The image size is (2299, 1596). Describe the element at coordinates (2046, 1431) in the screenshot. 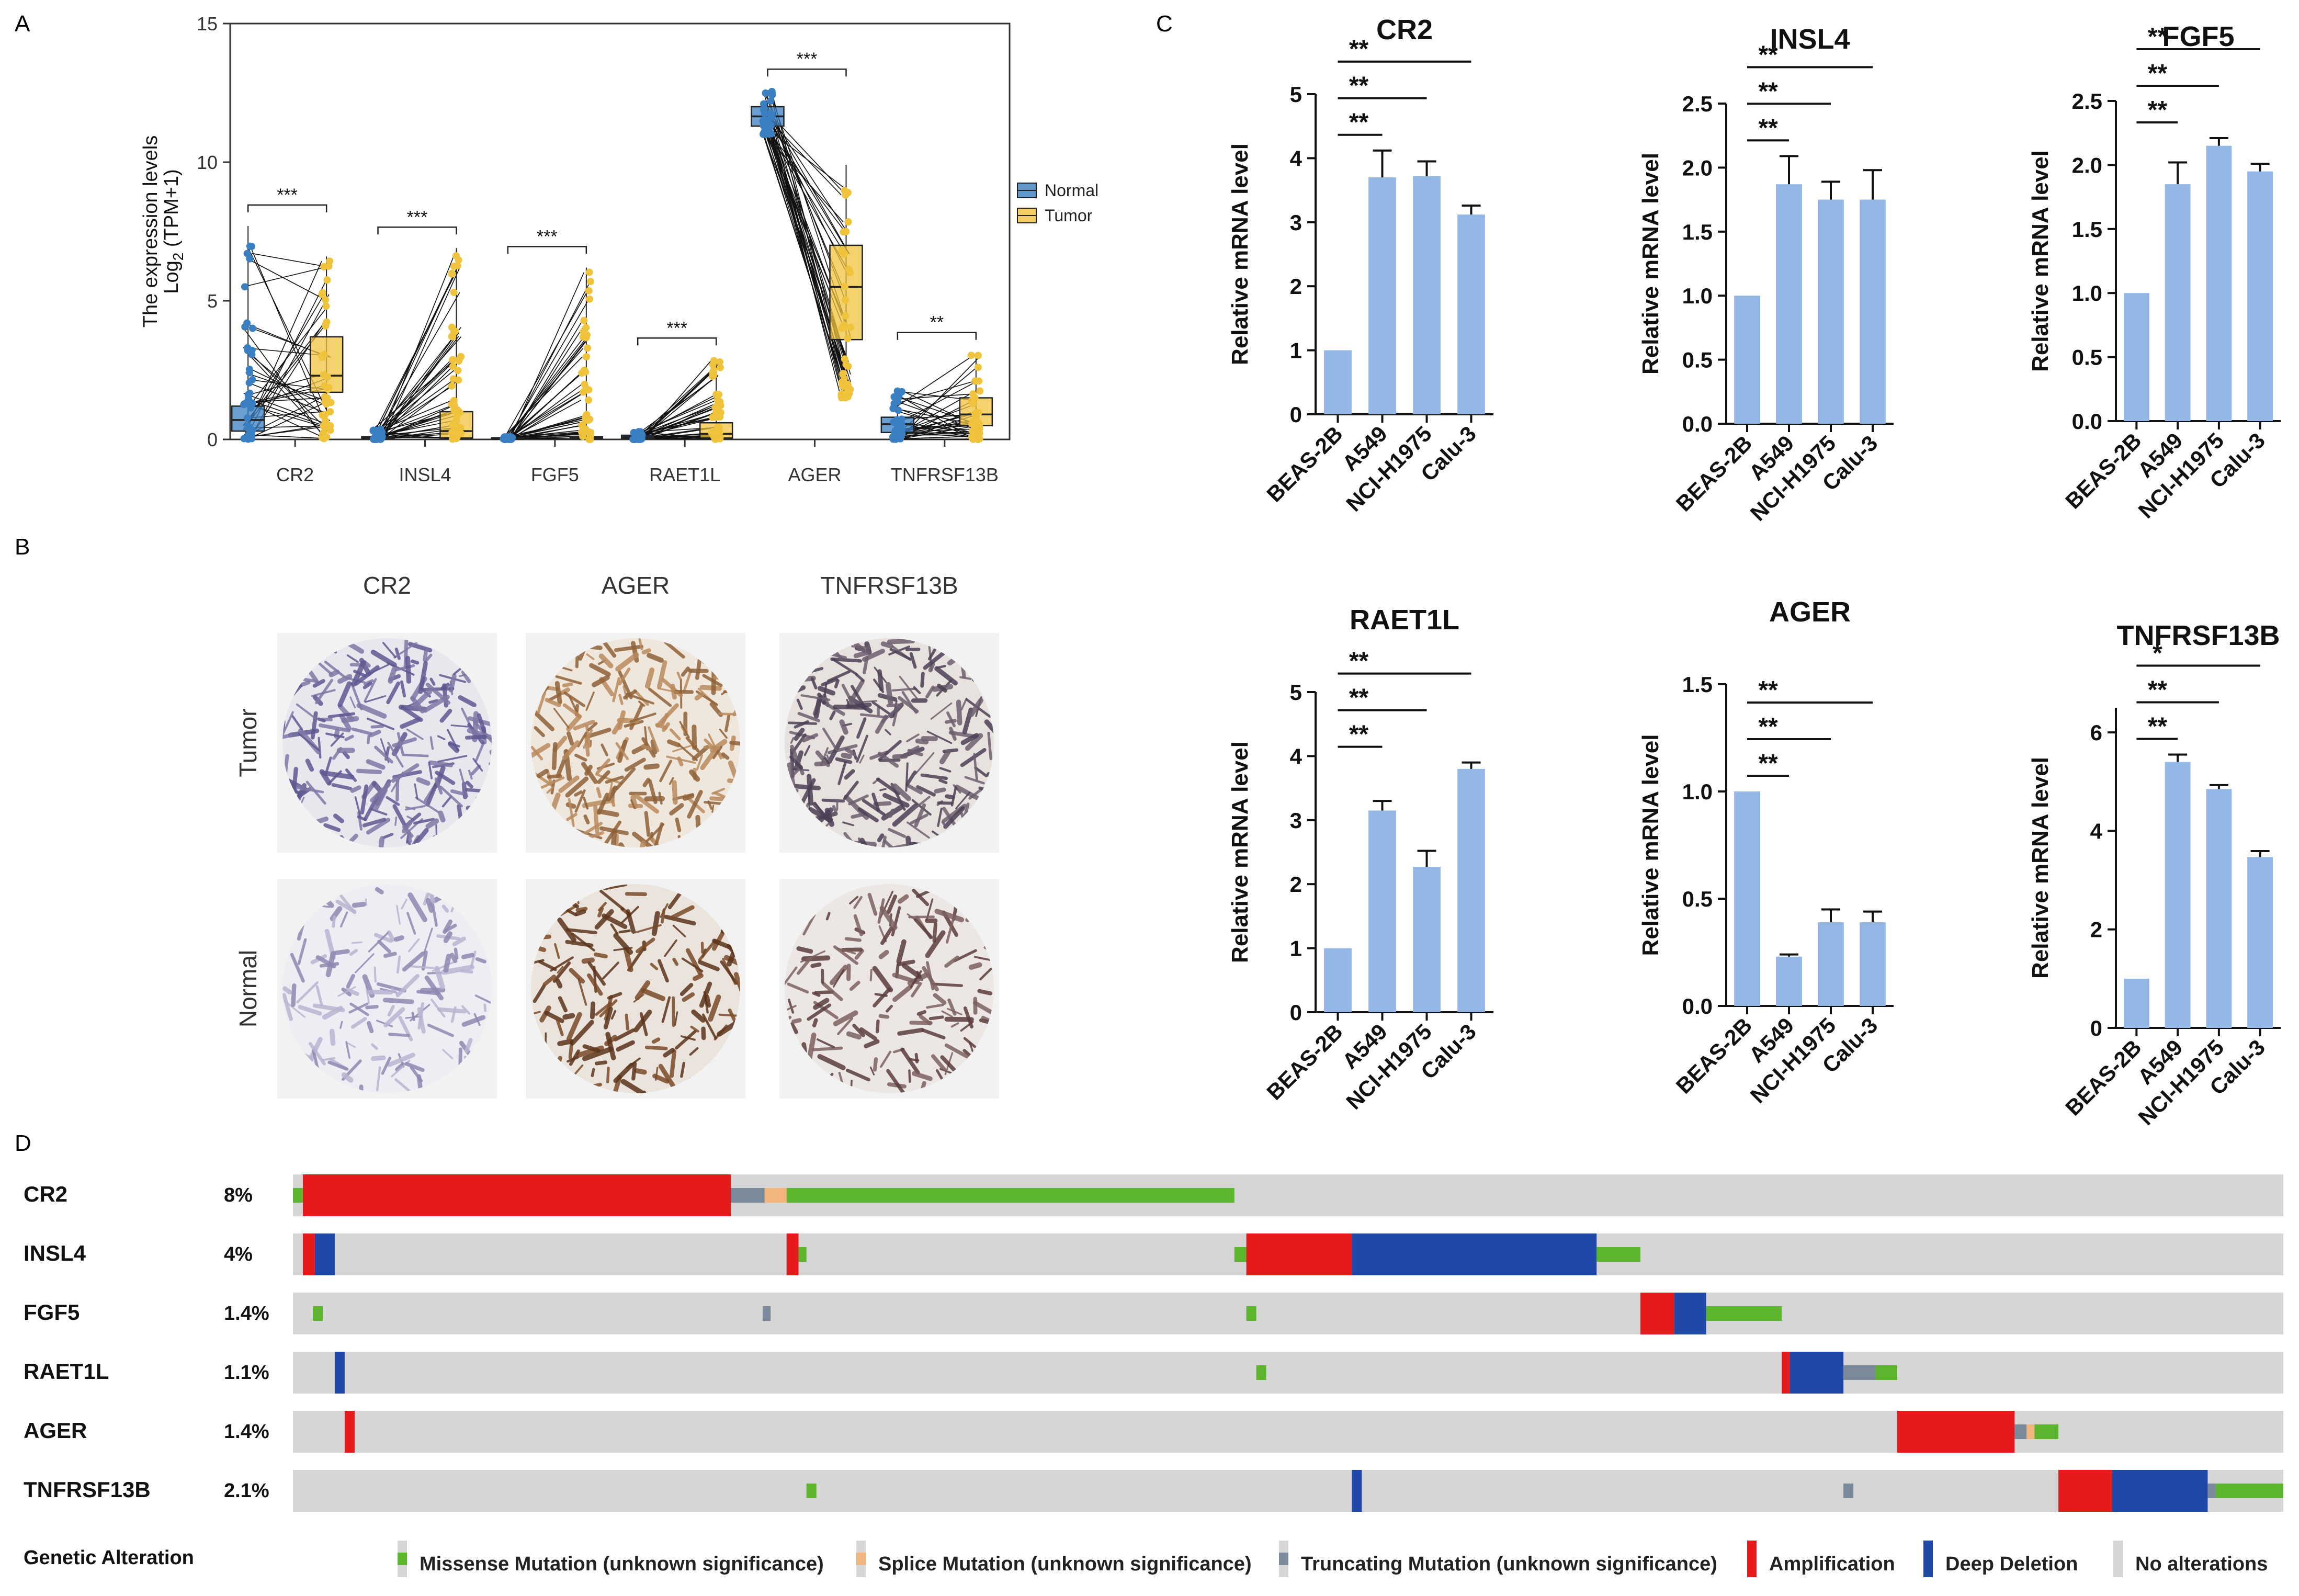

I see `alteration-missense` at that location.